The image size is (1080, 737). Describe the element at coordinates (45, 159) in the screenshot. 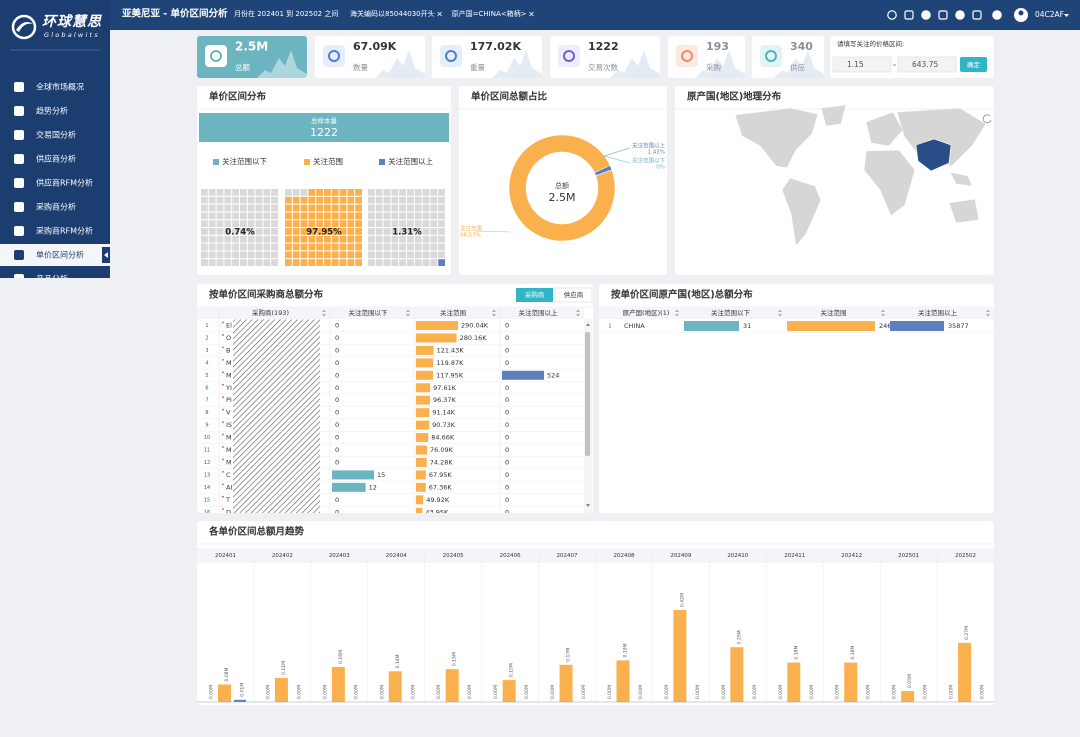

I see `menu-item: 供应商分析` at that location.